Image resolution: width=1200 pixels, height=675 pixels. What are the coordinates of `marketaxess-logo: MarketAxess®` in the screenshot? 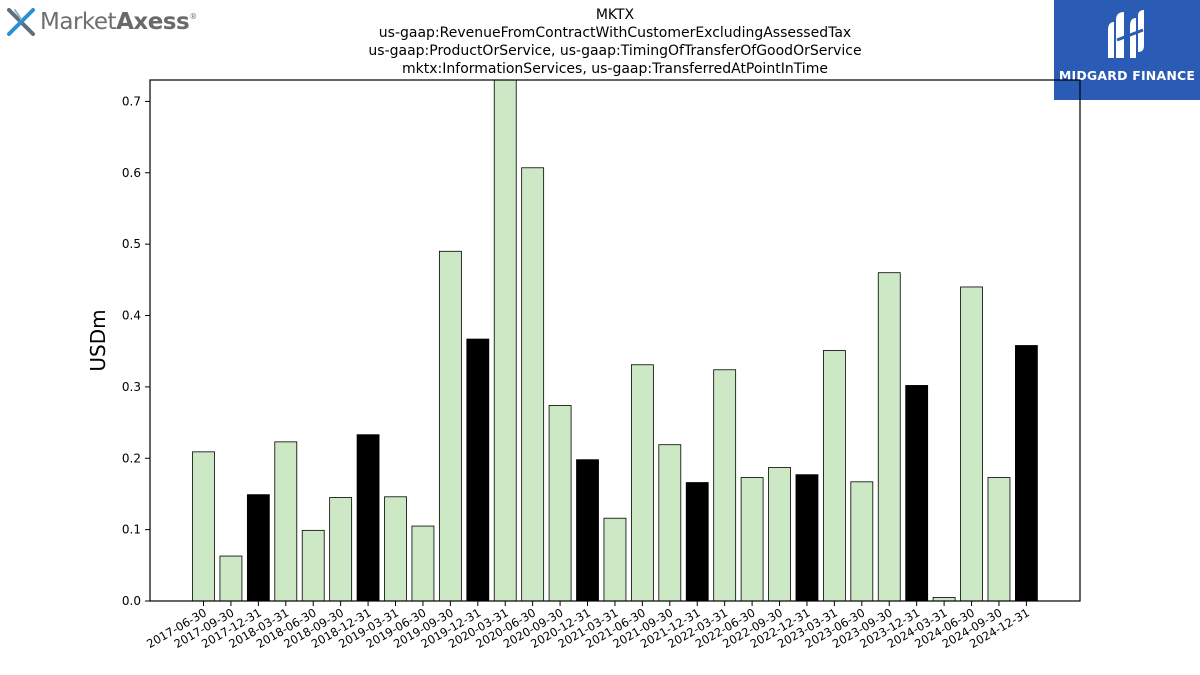 It's located at (101, 22).